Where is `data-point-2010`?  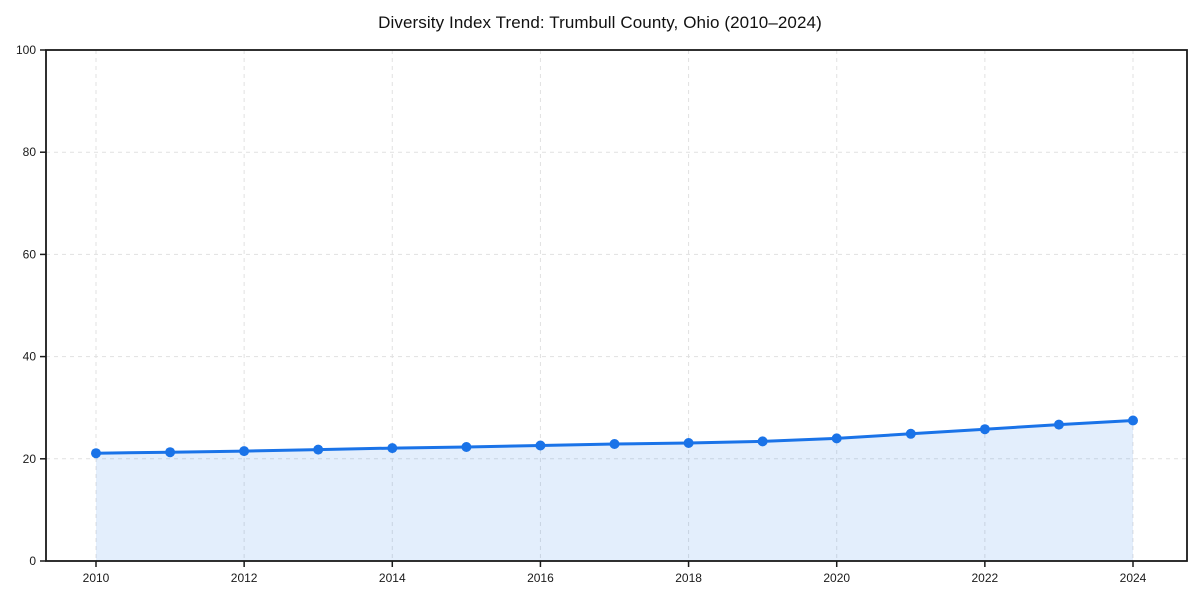 data-point-2010 is located at coordinates (96, 453).